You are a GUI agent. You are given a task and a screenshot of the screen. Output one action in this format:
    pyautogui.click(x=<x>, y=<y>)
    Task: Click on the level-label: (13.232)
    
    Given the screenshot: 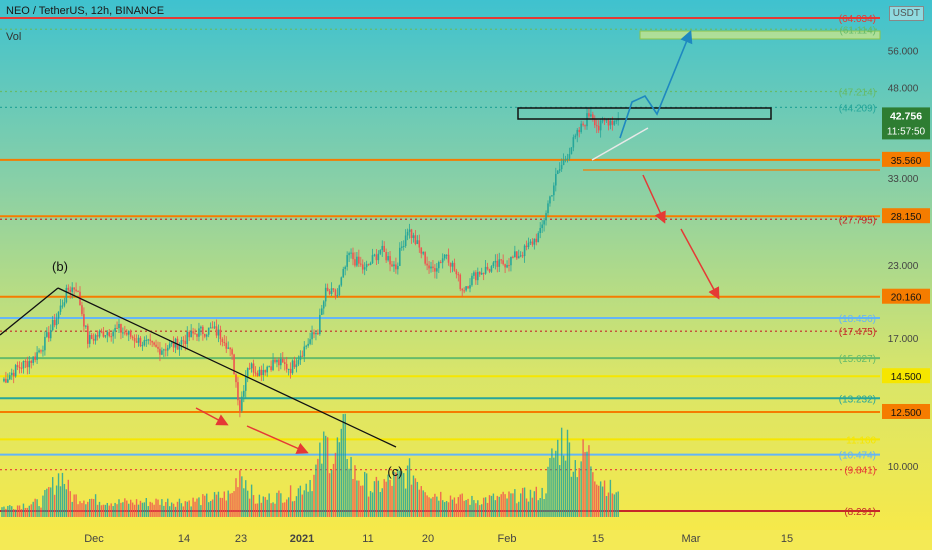 What is the action you would take?
    pyautogui.click(x=857, y=399)
    